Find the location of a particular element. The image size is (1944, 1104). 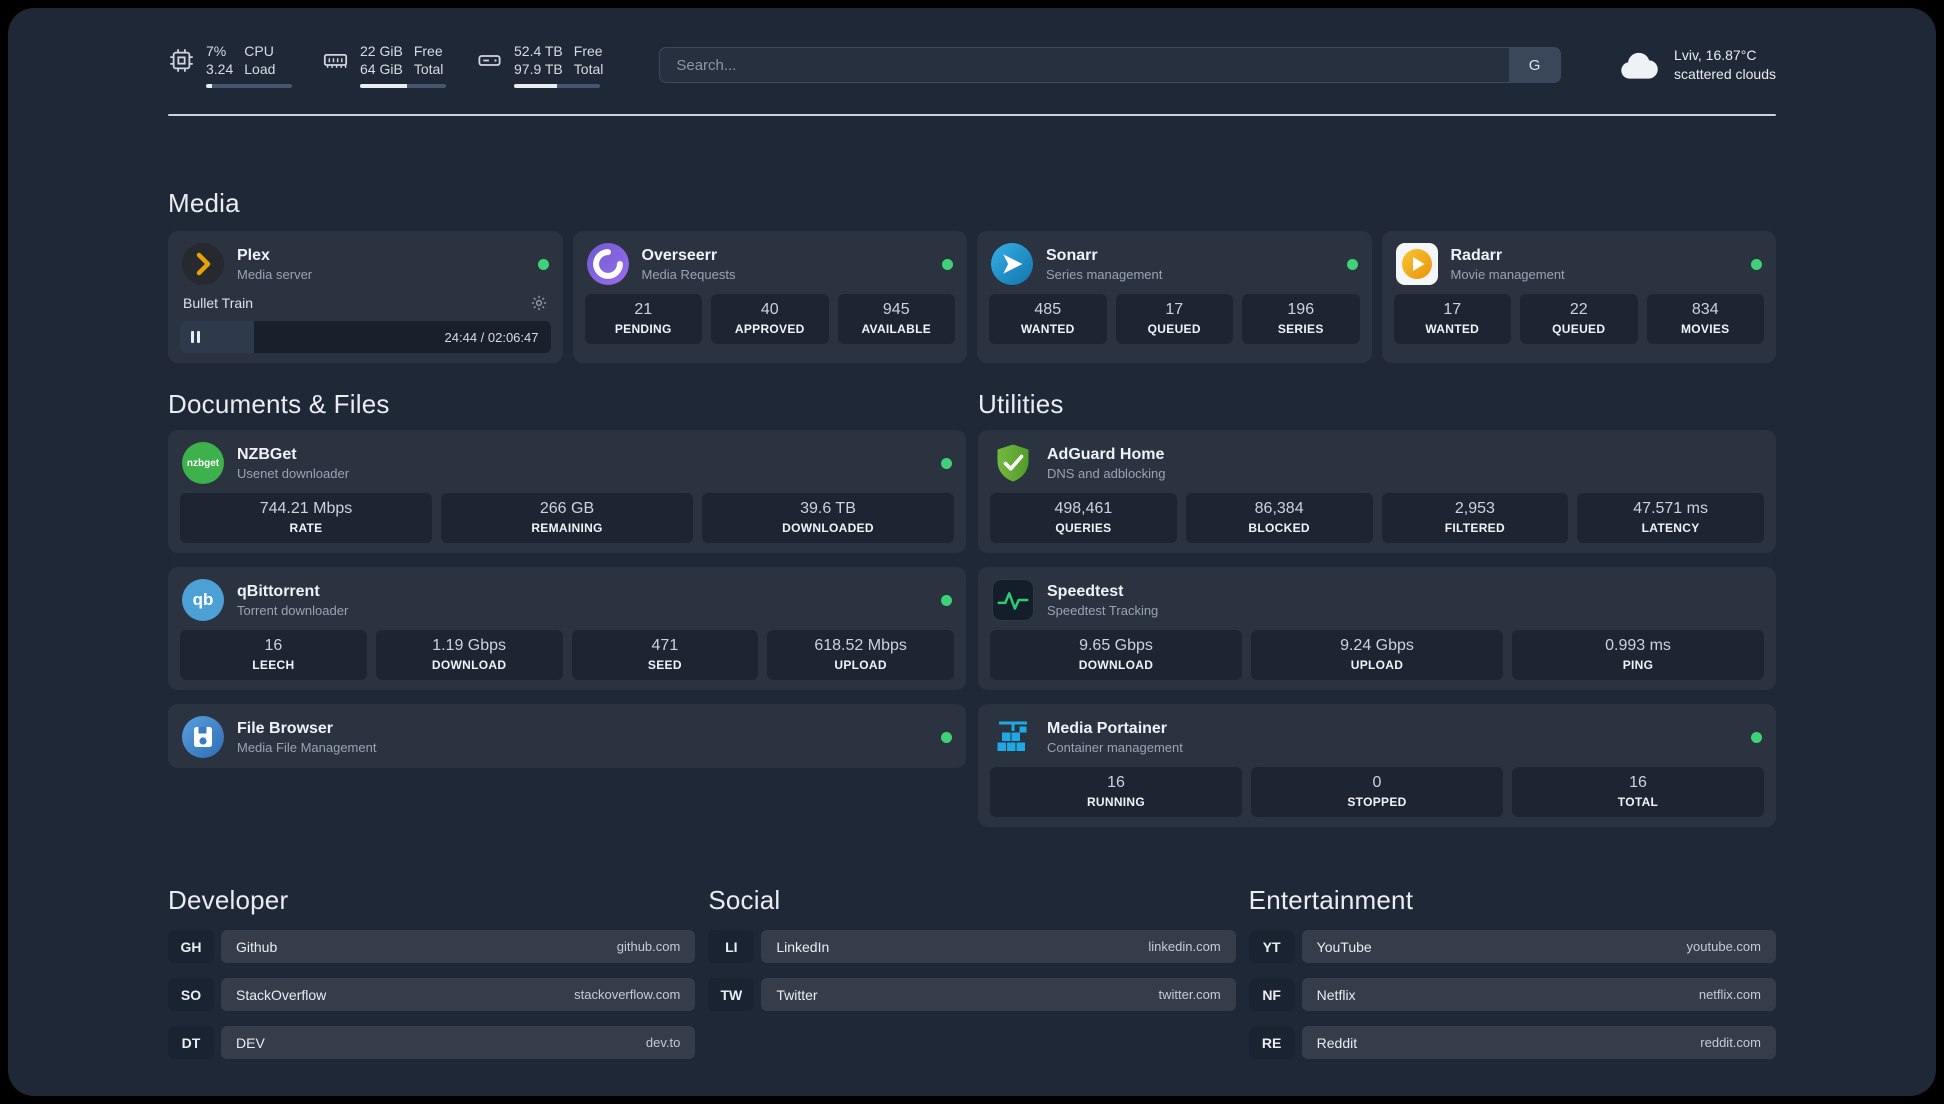

service-desc: Container management is located at coordinates (1115, 747).